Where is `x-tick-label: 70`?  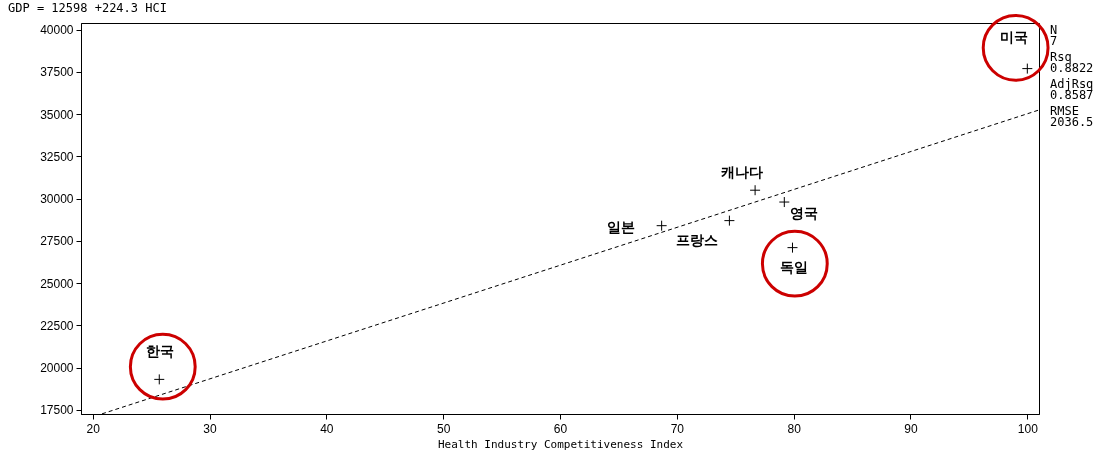
x-tick-label: 70 is located at coordinates (677, 428).